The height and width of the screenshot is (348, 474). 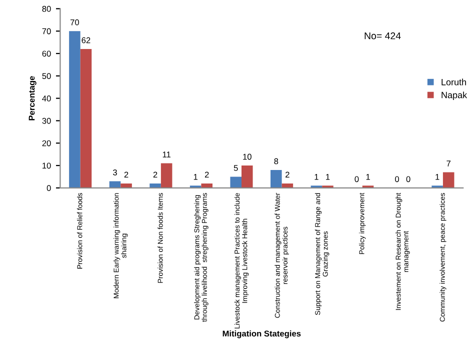 I want to click on y-tick-label: 60, so click(x=46, y=53).